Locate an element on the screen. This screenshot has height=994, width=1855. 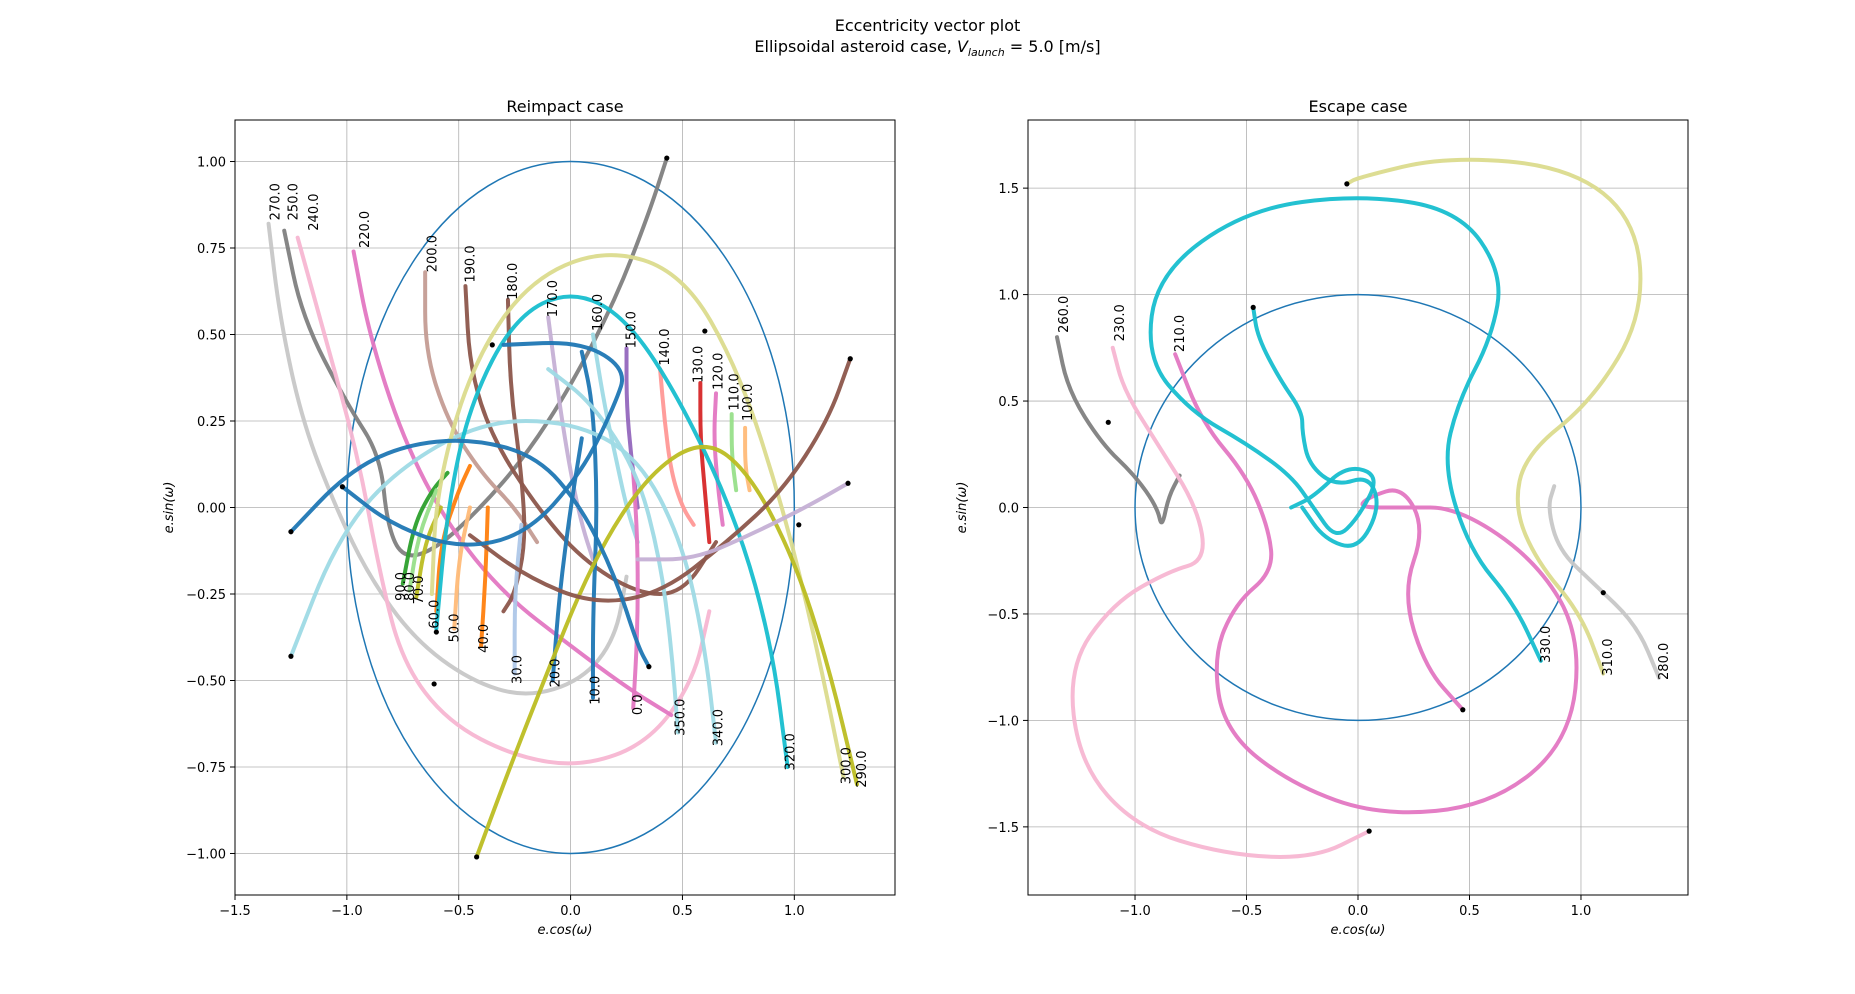
trajectory-line-280.0 is located at coordinates (1604, 582).